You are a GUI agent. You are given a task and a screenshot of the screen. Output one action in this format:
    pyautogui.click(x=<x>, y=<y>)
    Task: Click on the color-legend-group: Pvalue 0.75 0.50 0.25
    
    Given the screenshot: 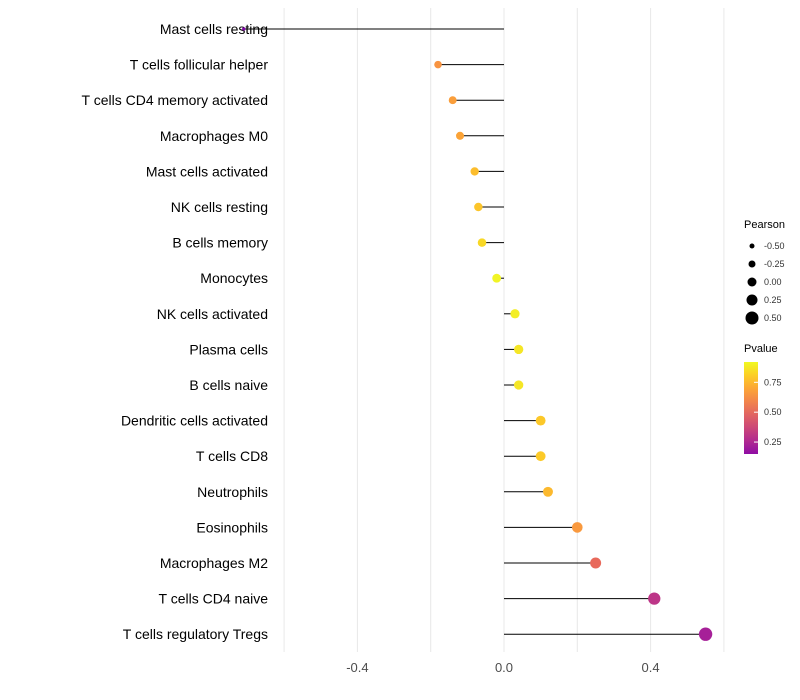 What is the action you would take?
    pyautogui.click(x=763, y=398)
    